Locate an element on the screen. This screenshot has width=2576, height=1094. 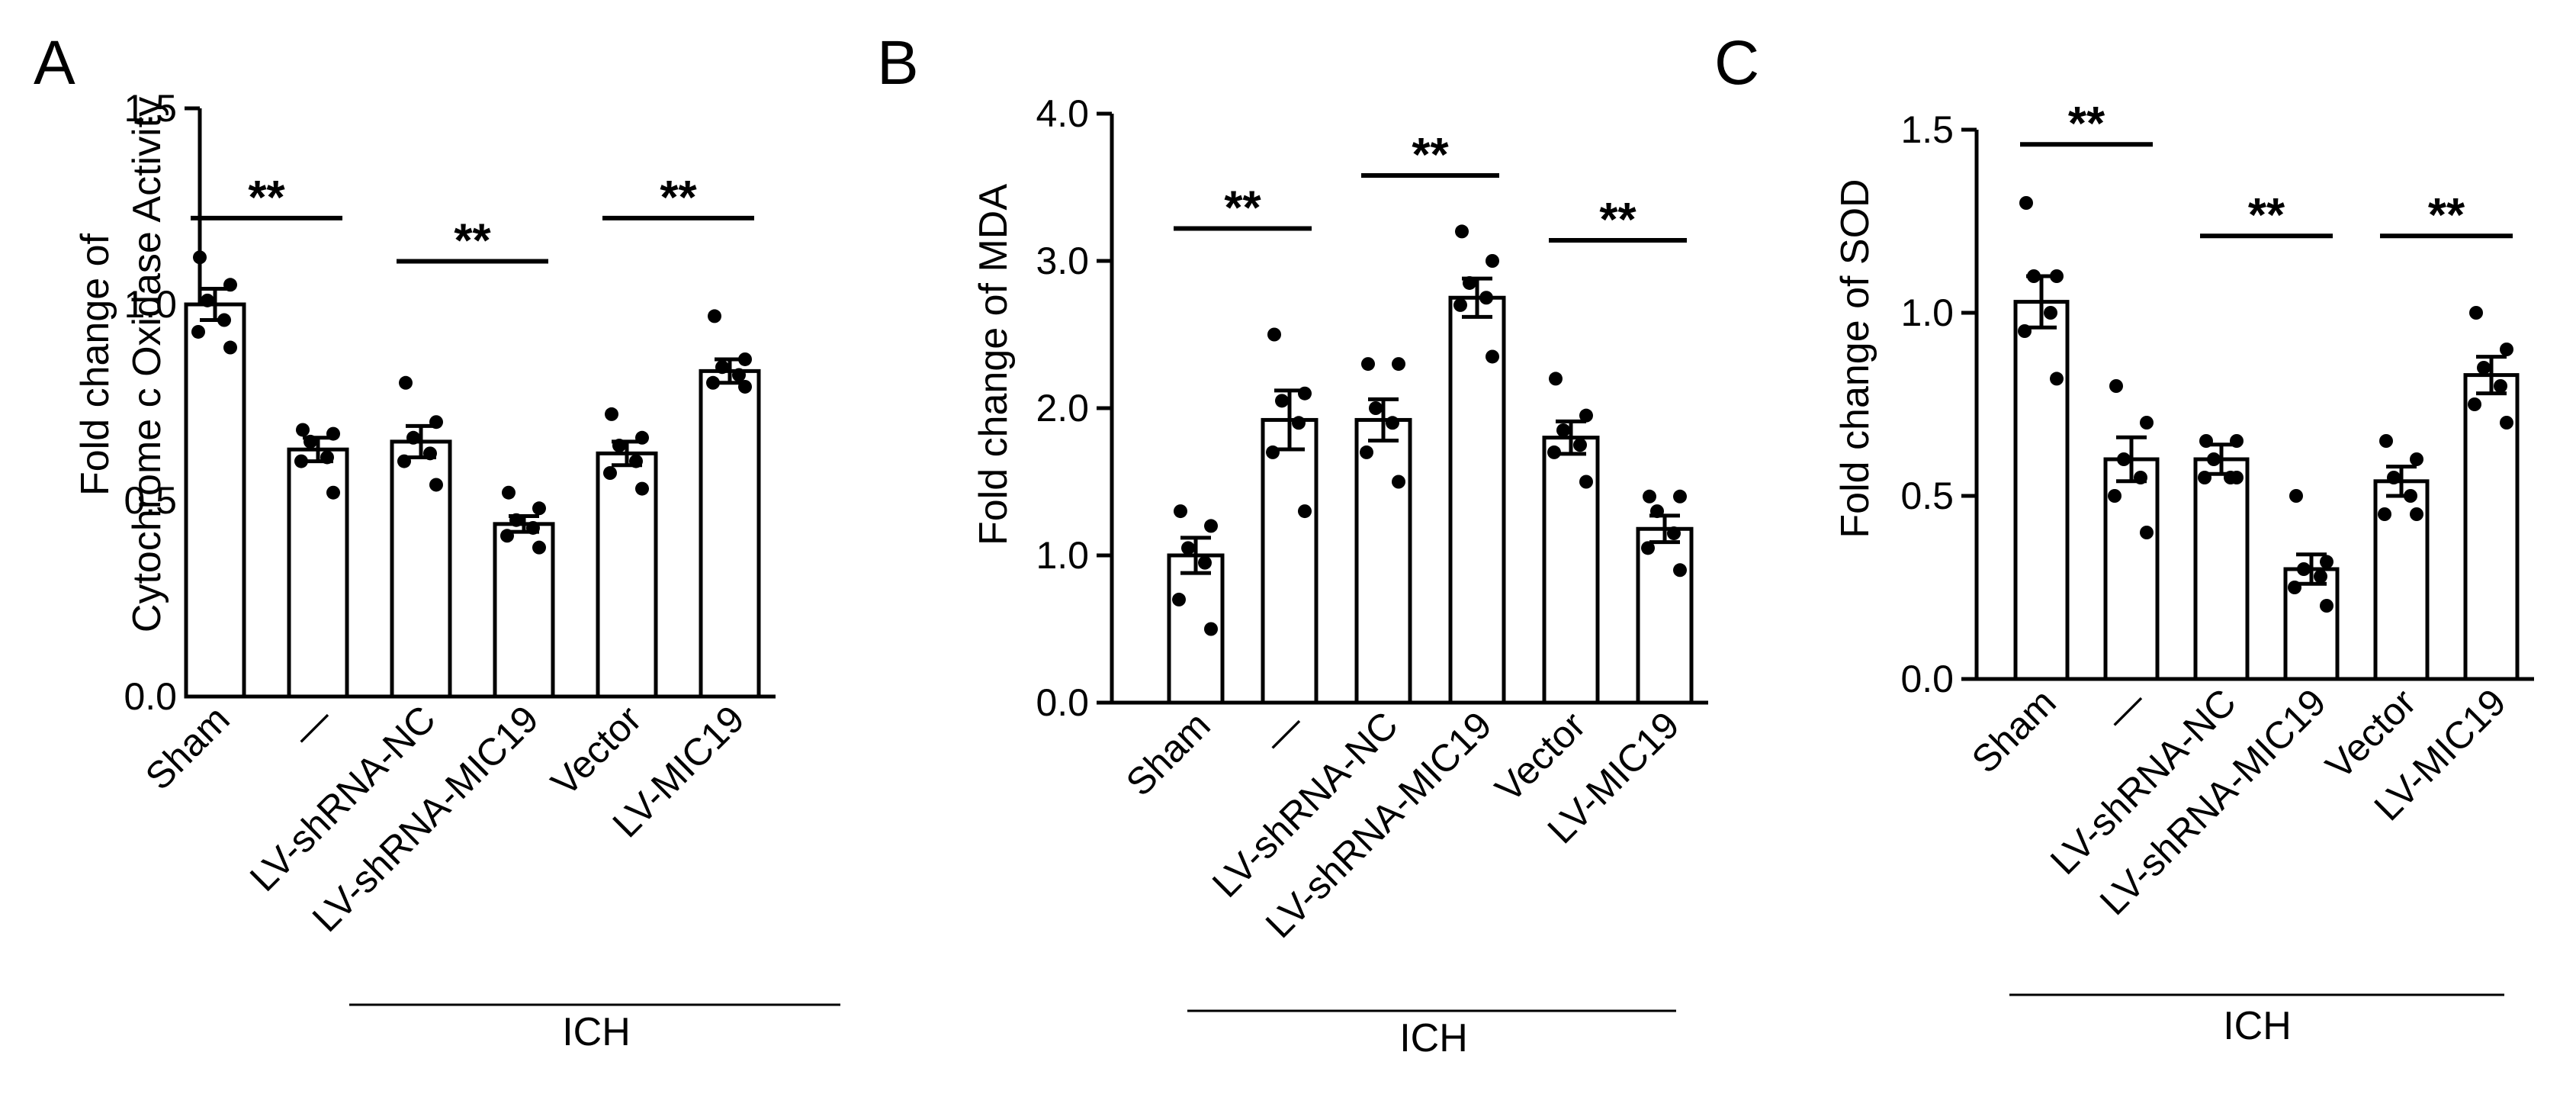
y-axis-title-line-1-b: Fold change of MDA is located at coordinates (994, 364).